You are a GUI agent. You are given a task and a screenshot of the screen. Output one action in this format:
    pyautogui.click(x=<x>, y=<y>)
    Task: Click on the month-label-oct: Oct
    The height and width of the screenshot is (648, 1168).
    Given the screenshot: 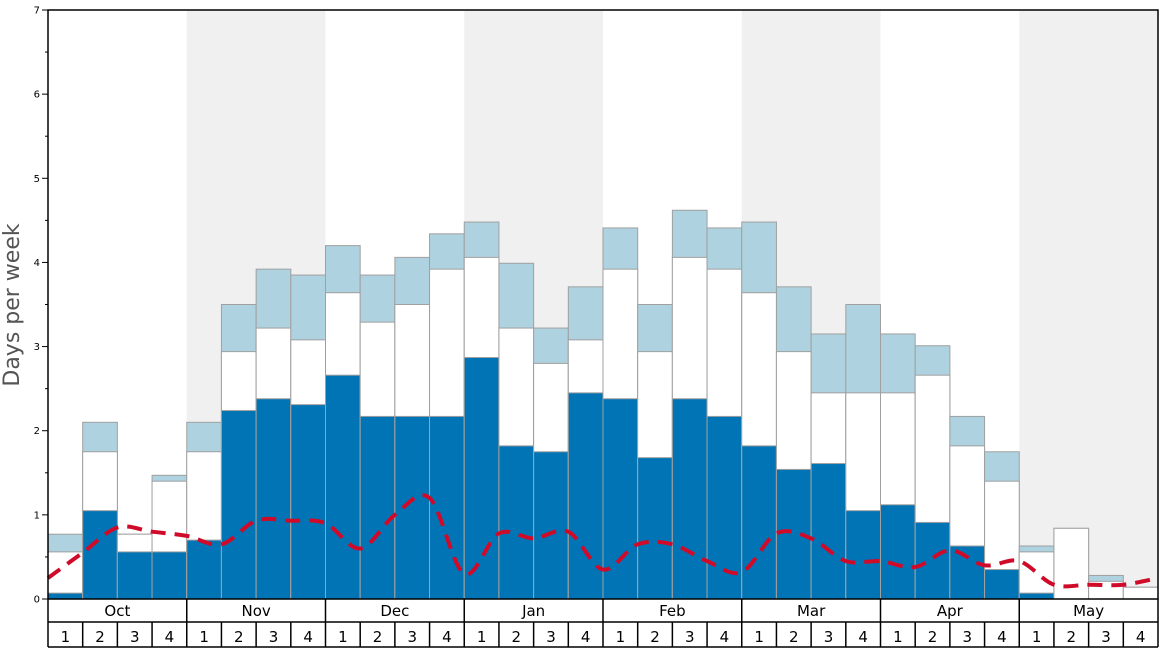 What is the action you would take?
    pyautogui.click(x=117, y=611)
    